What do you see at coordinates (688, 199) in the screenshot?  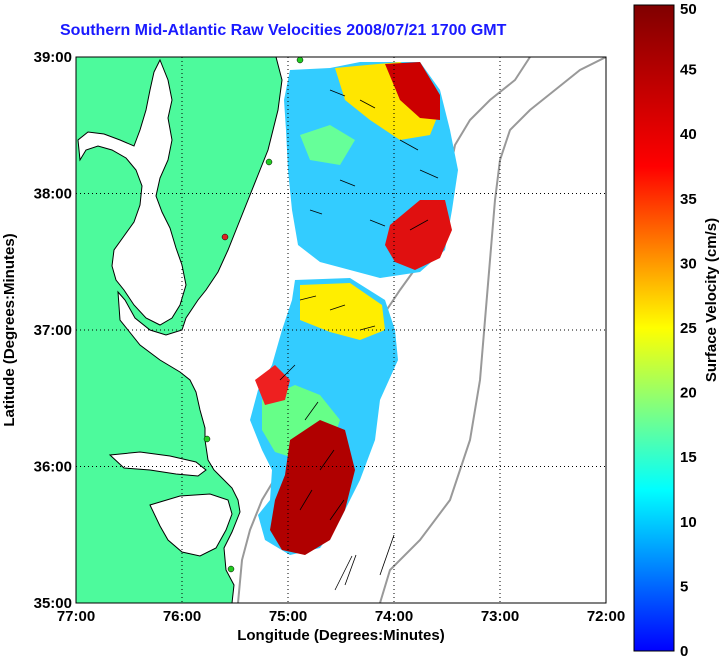 I see `colorbar-tick-label: 35` at bounding box center [688, 199].